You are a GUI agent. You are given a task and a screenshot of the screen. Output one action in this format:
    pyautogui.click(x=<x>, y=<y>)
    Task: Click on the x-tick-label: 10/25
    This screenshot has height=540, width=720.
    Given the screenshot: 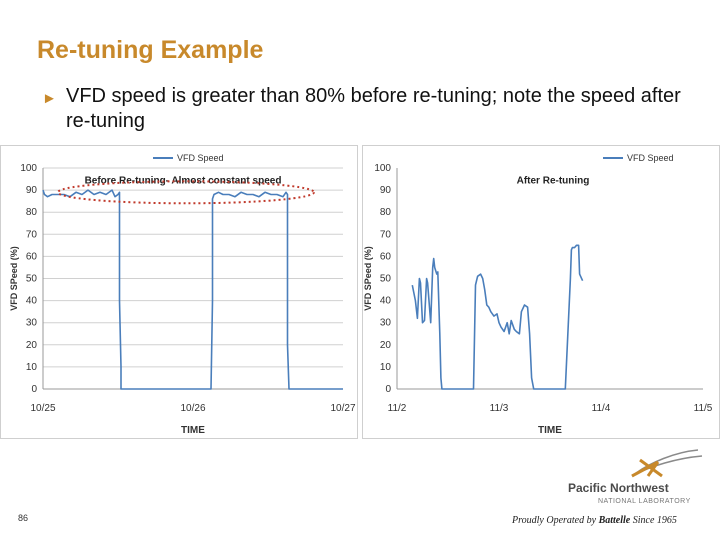 What is the action you would take?
    pyautogui.click(x=42, y=408)
    